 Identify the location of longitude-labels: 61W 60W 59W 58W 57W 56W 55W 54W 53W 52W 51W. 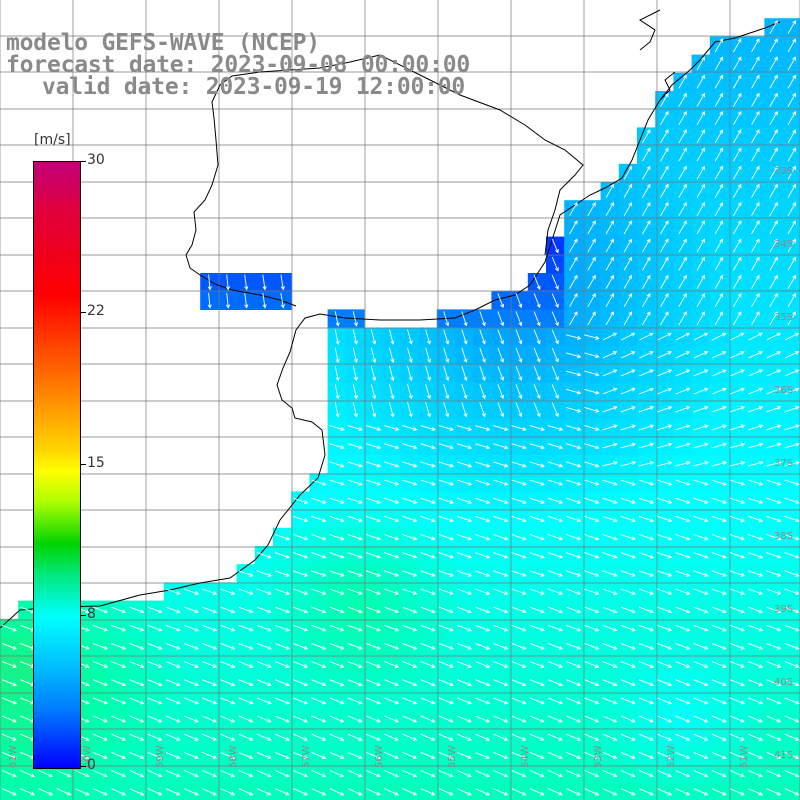
(379, 756).